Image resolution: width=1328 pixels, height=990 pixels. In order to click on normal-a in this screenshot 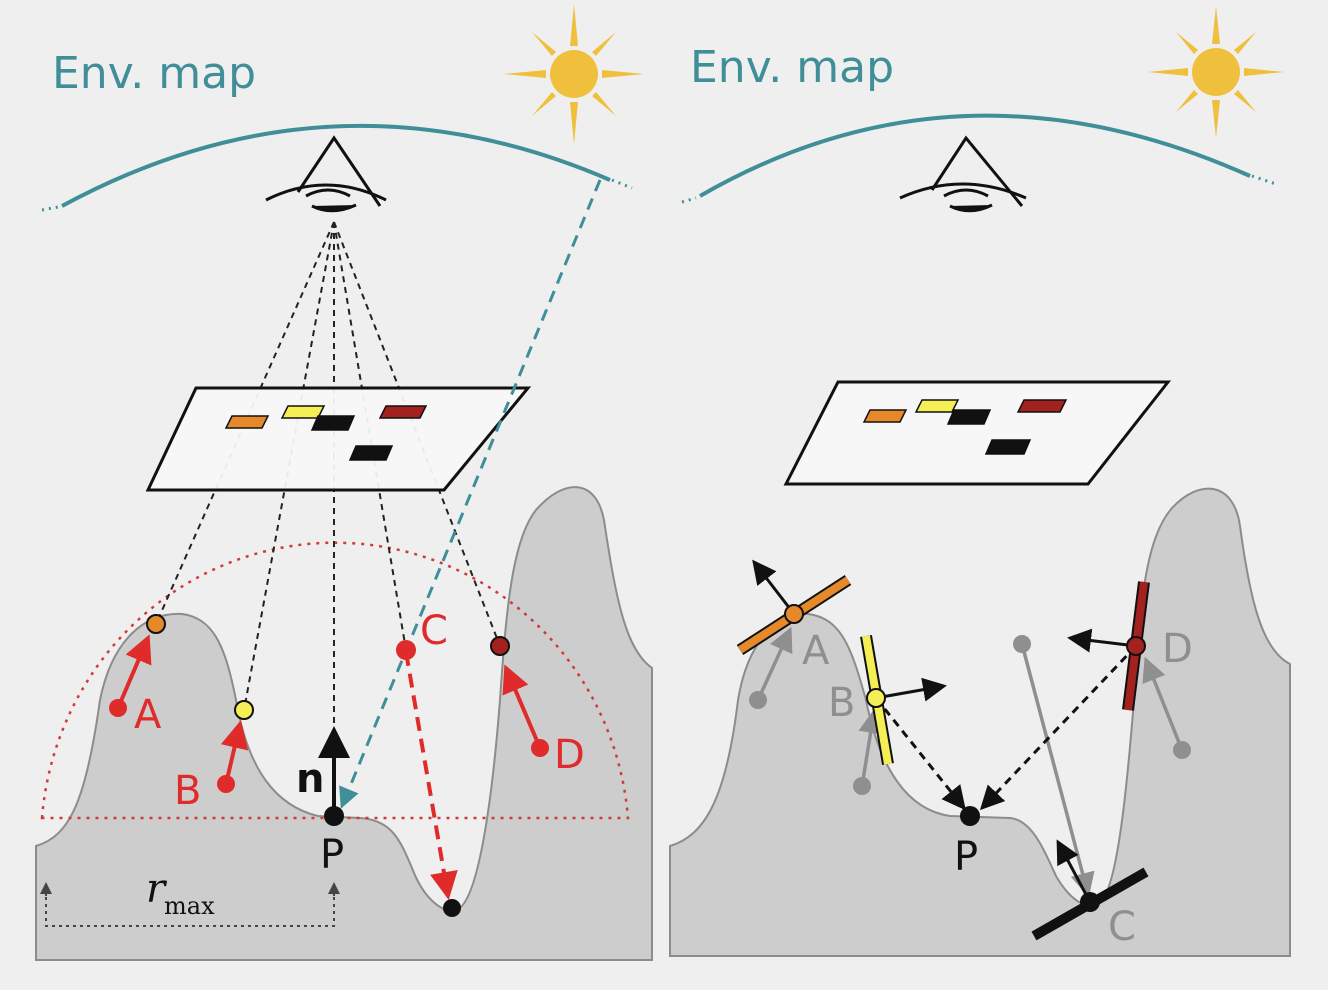, I will do `click(774, 587)`.